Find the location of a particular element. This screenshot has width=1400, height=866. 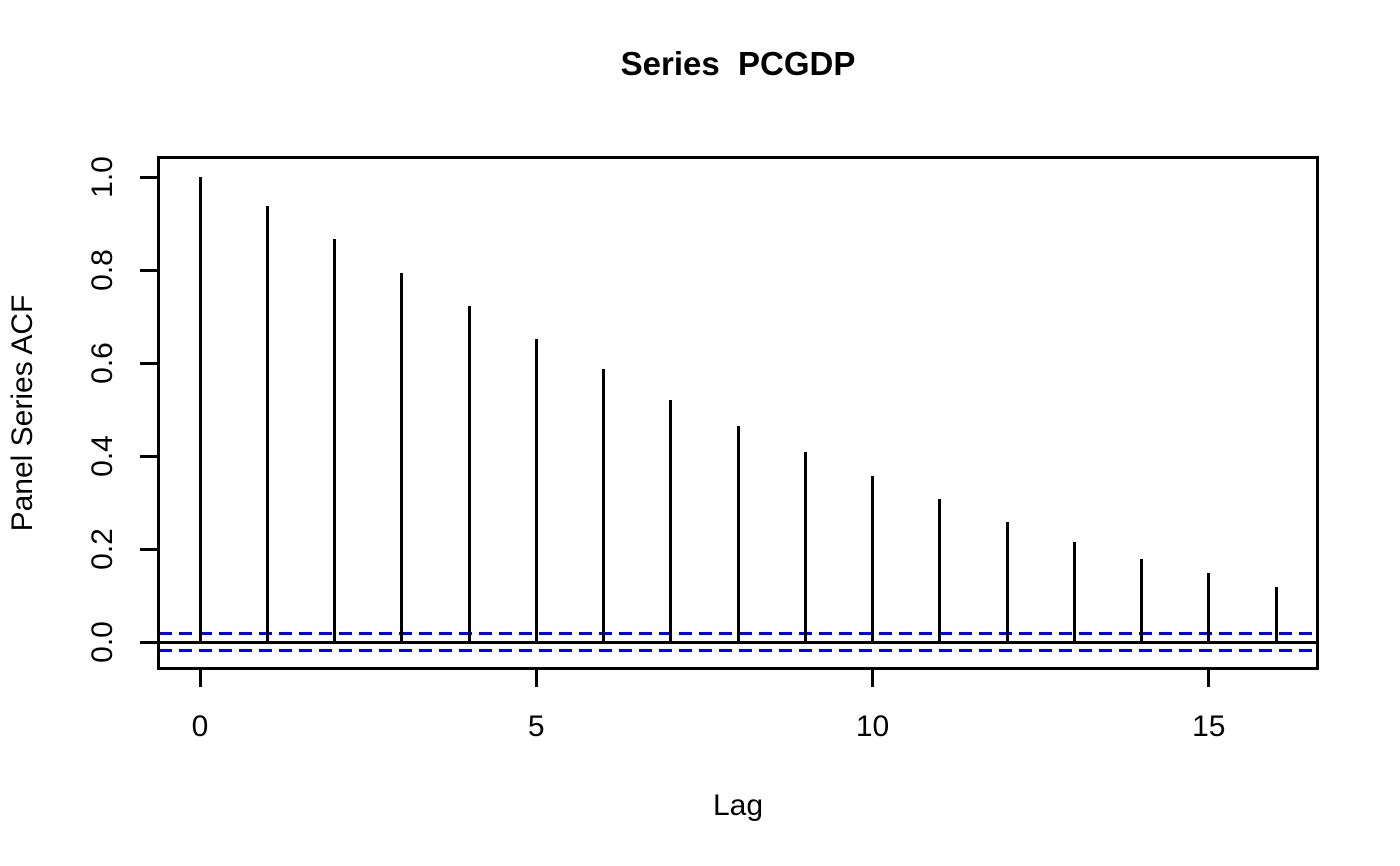

chart-title: Series PCGDP is located at coordinates (738, 63).